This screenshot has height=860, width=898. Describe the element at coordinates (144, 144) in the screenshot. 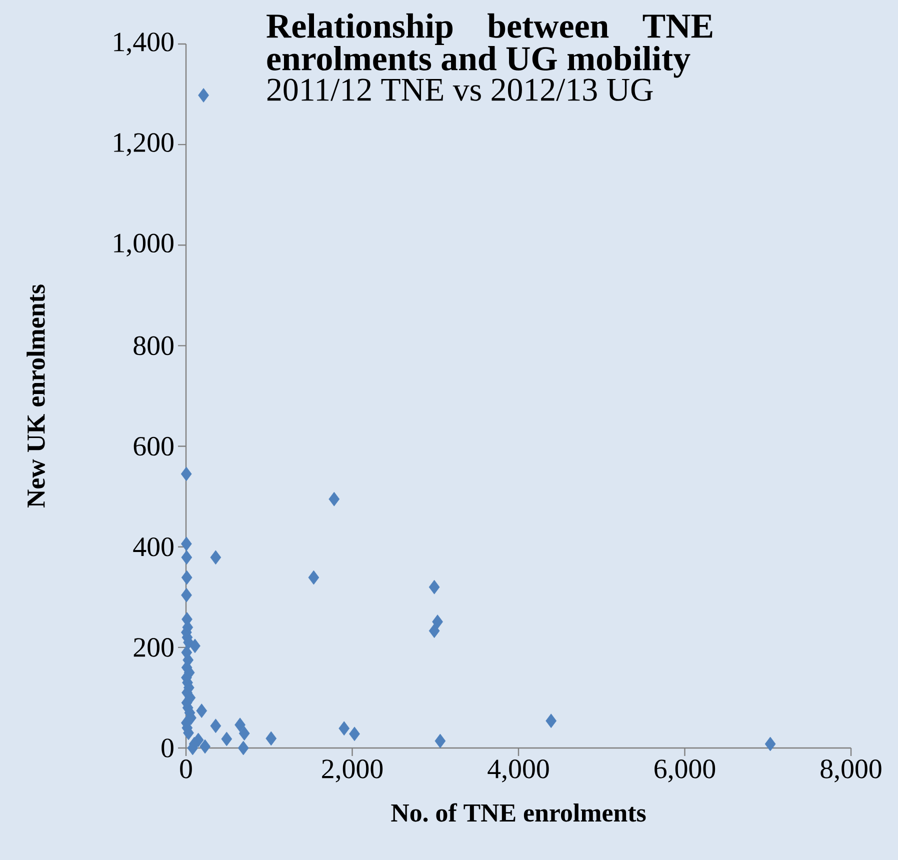

I see `y-tick-label: 1,200` at that location.